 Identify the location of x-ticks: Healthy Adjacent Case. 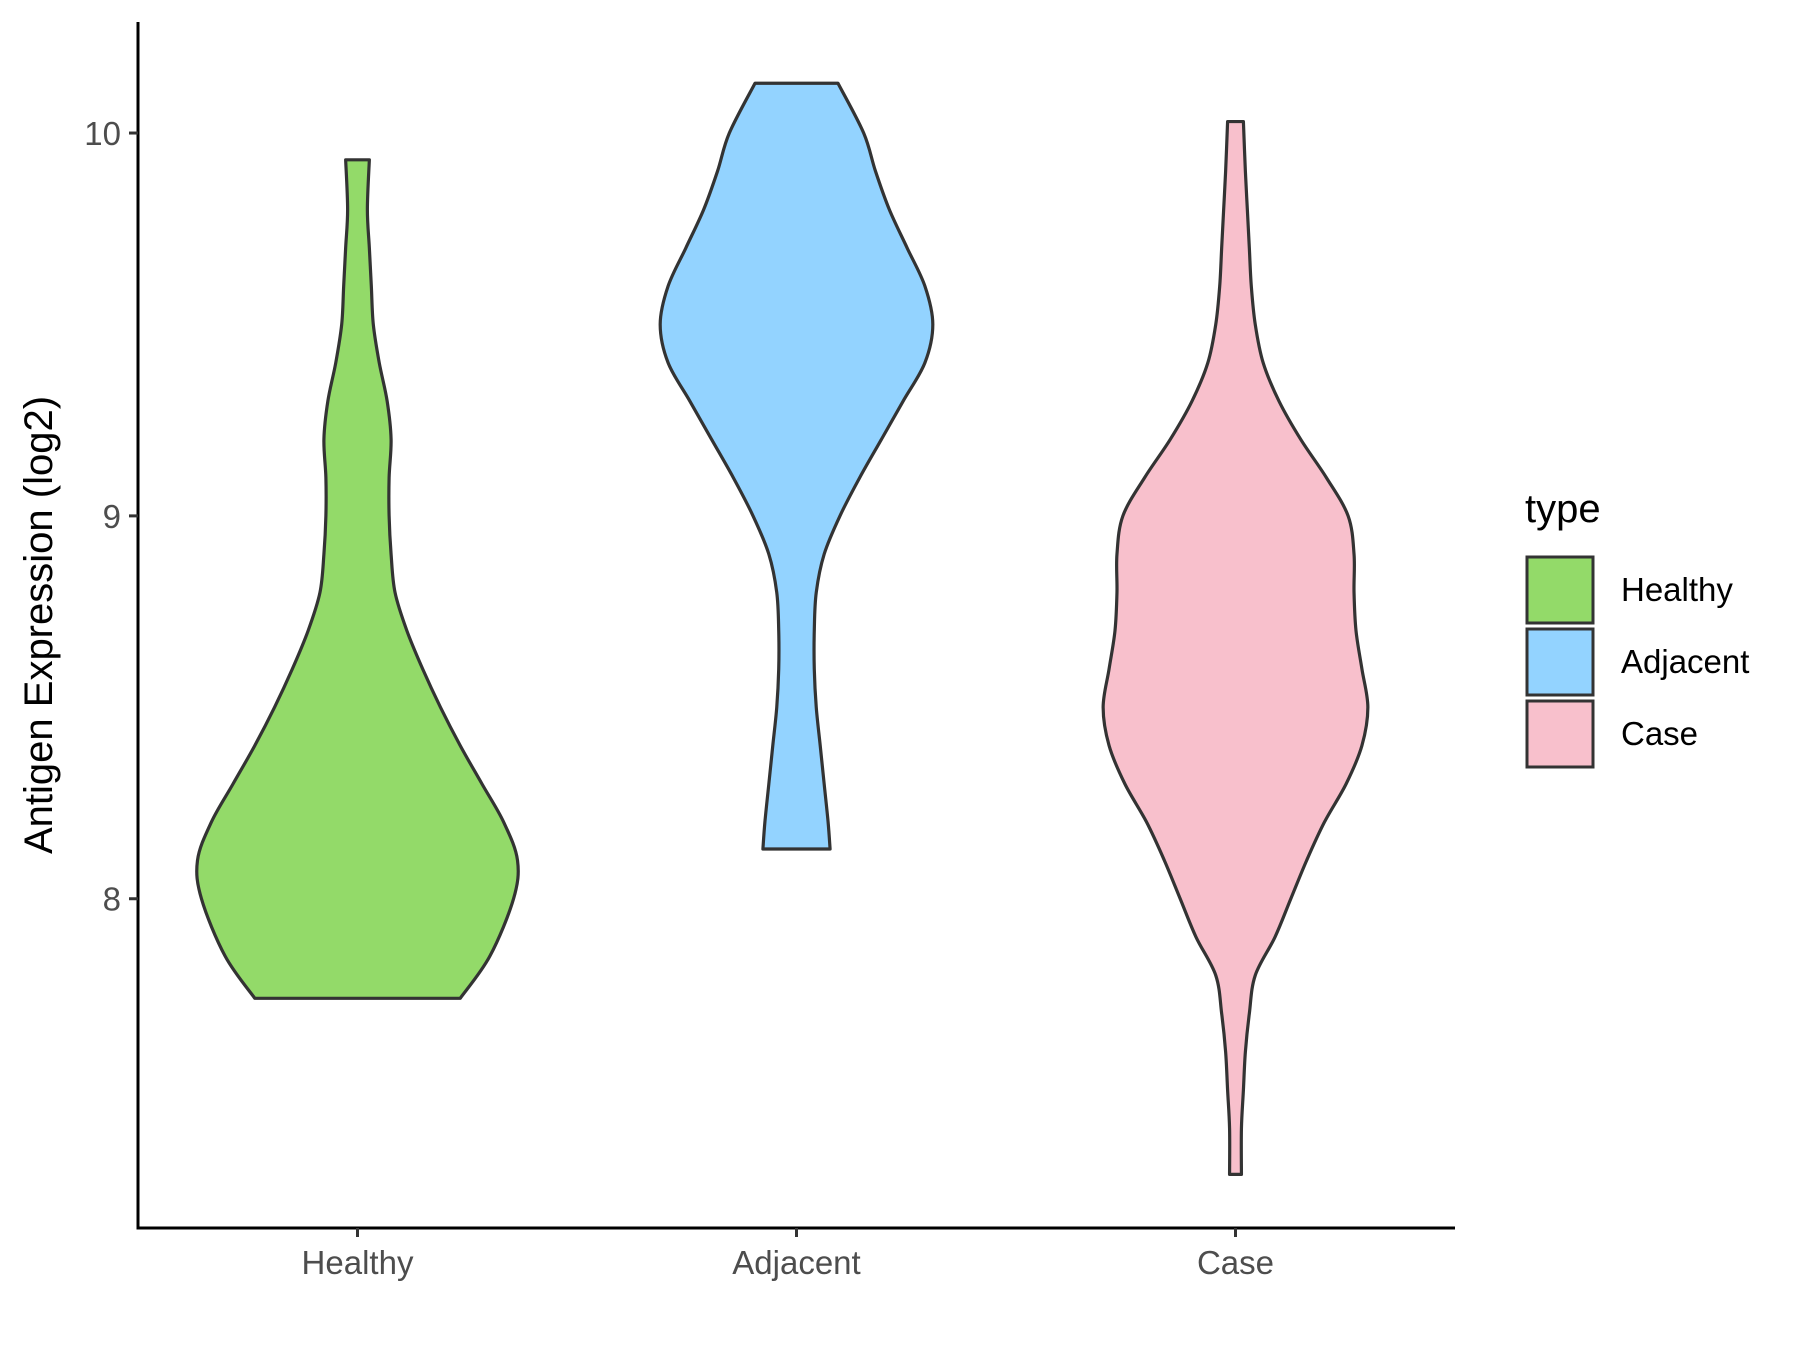
(788, 1254).